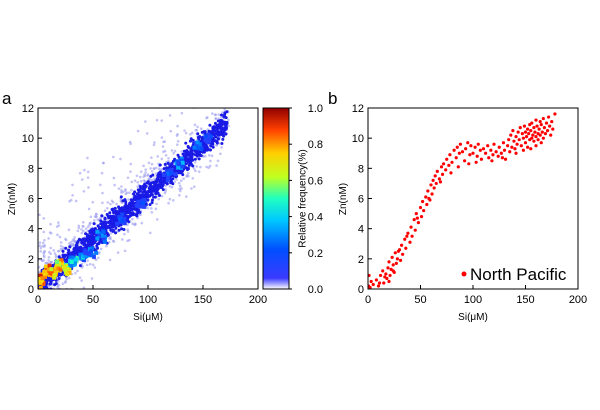 The height and width of the screenshot is (410, 600). I want to click on panel-a-ytick-label: 8, so click(31, 169).